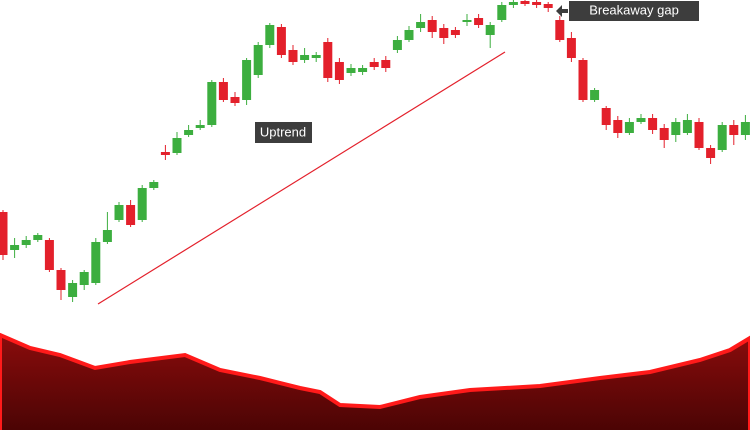 This screenshot has height=430, width=750. I want to click on annotation-arrow, so click(562, 11).